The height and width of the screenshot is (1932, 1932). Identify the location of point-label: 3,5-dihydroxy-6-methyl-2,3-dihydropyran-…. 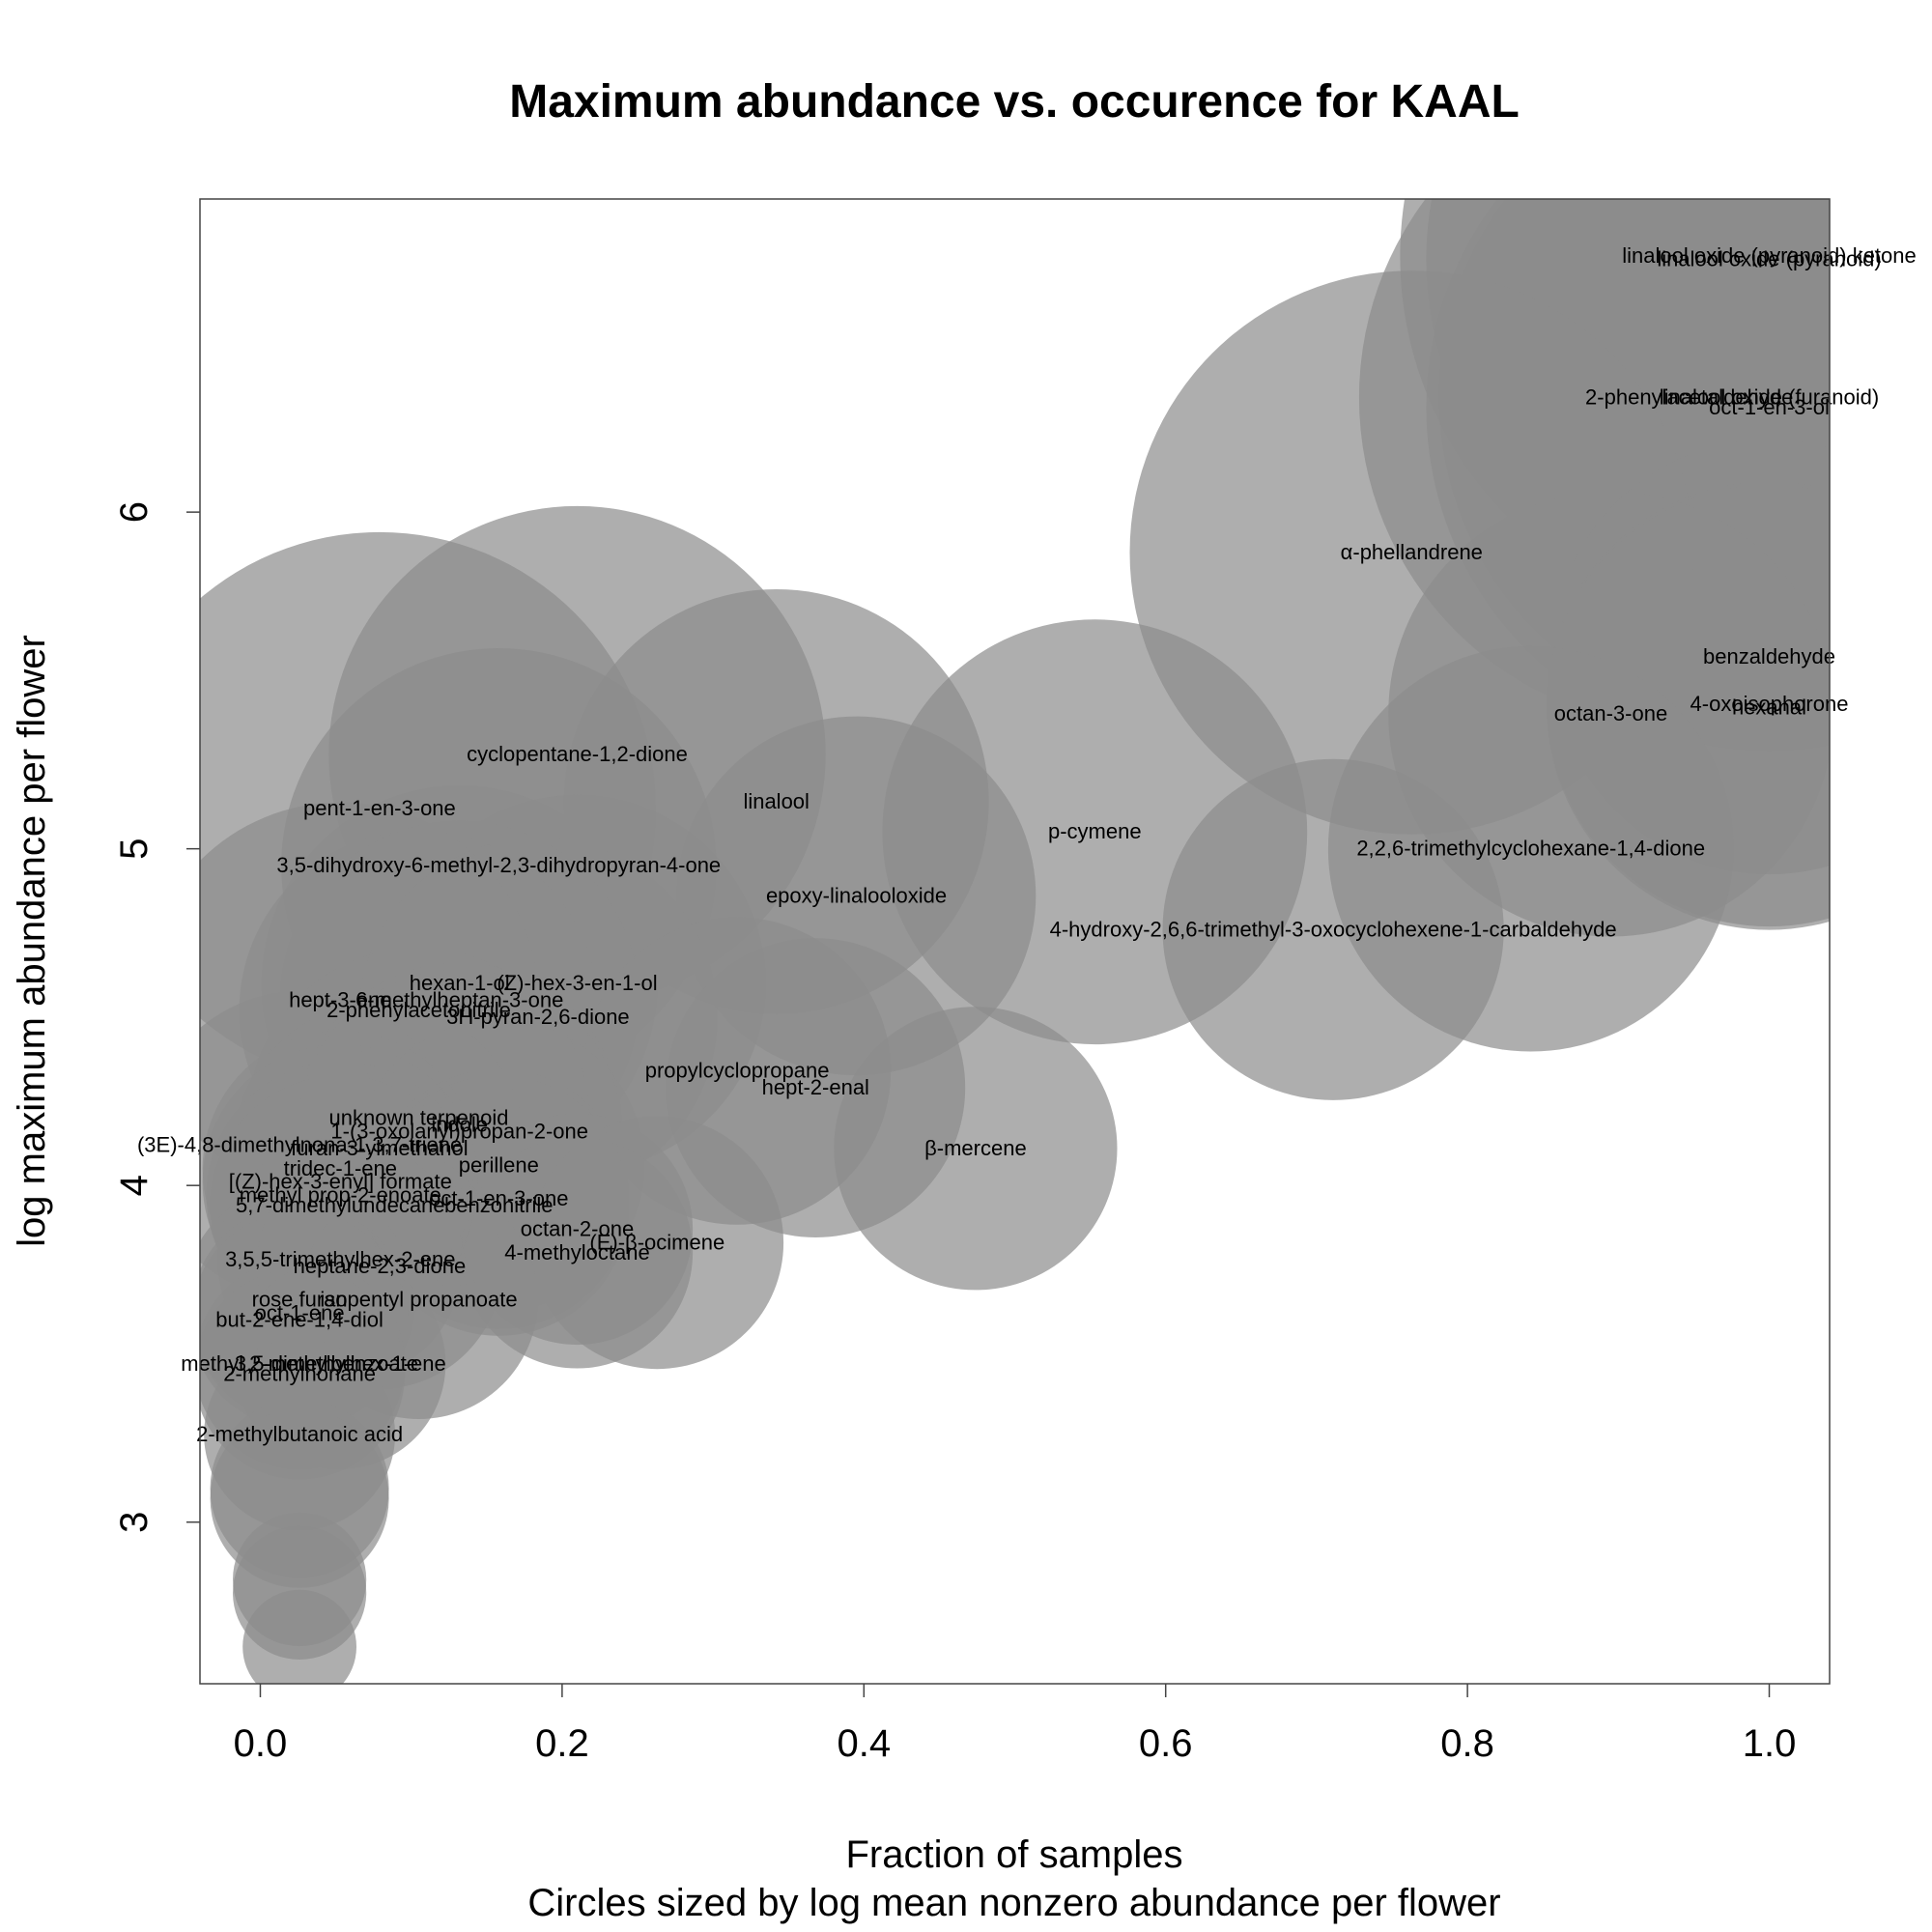
(498, 865).